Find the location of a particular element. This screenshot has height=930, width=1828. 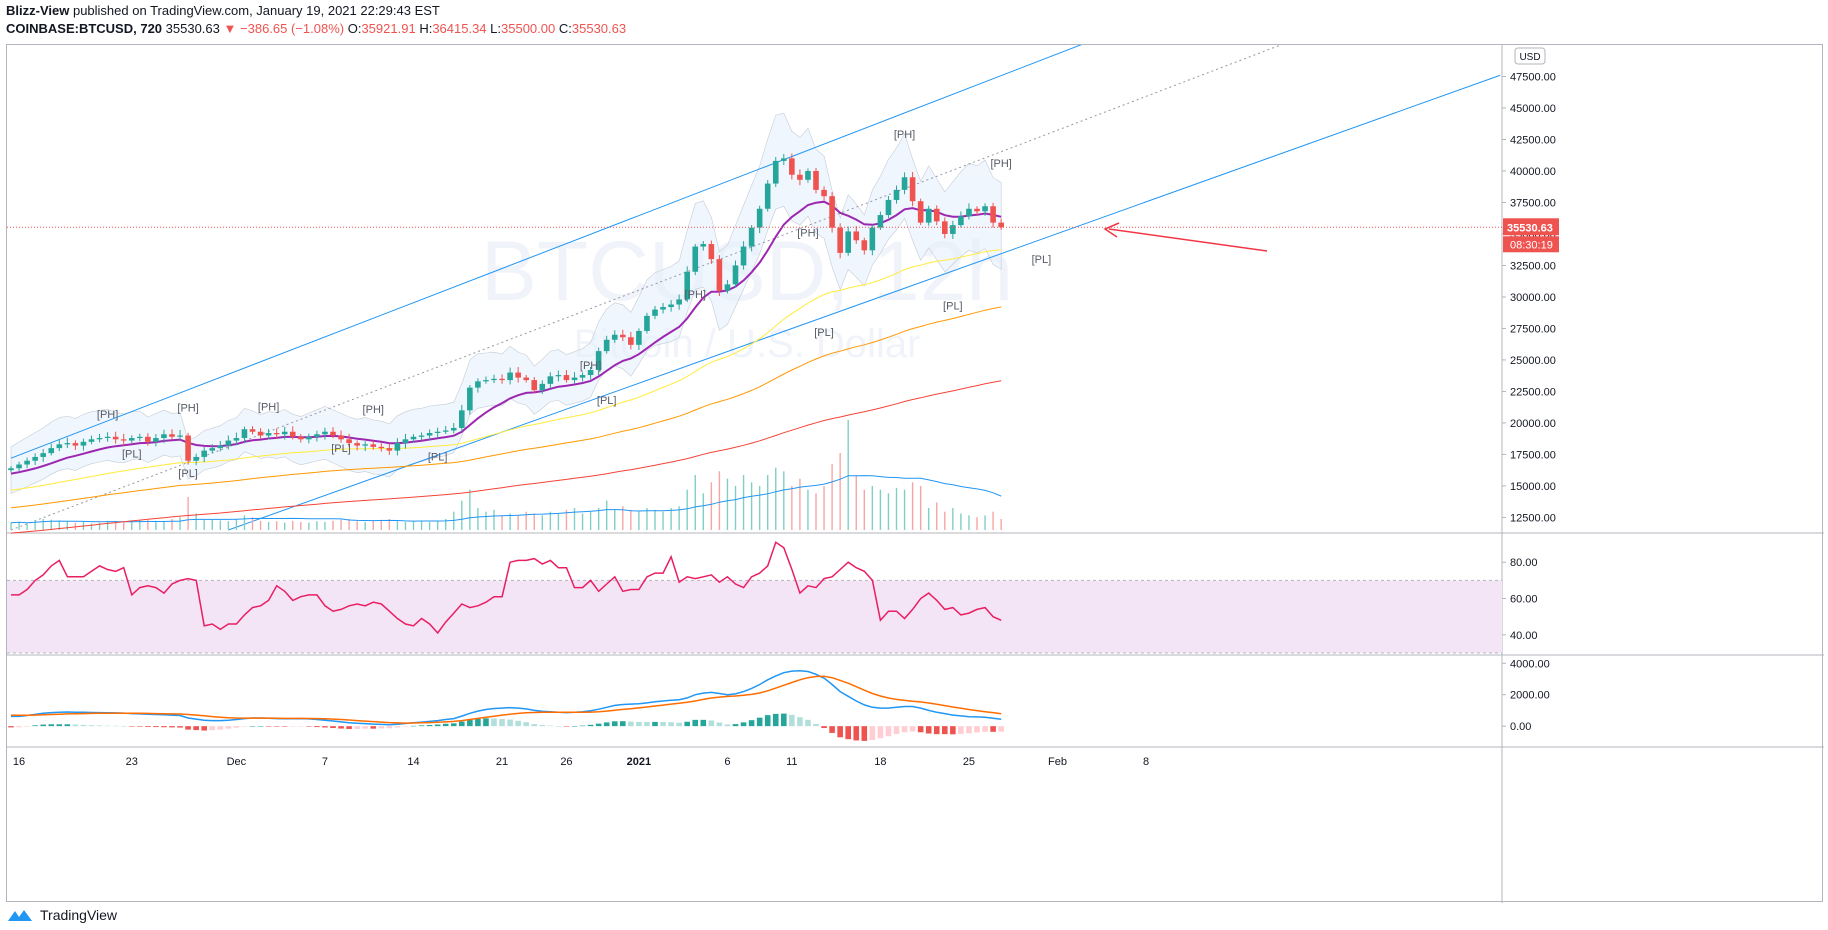

currency-badge: USD is located at coordinates (1530, 56).